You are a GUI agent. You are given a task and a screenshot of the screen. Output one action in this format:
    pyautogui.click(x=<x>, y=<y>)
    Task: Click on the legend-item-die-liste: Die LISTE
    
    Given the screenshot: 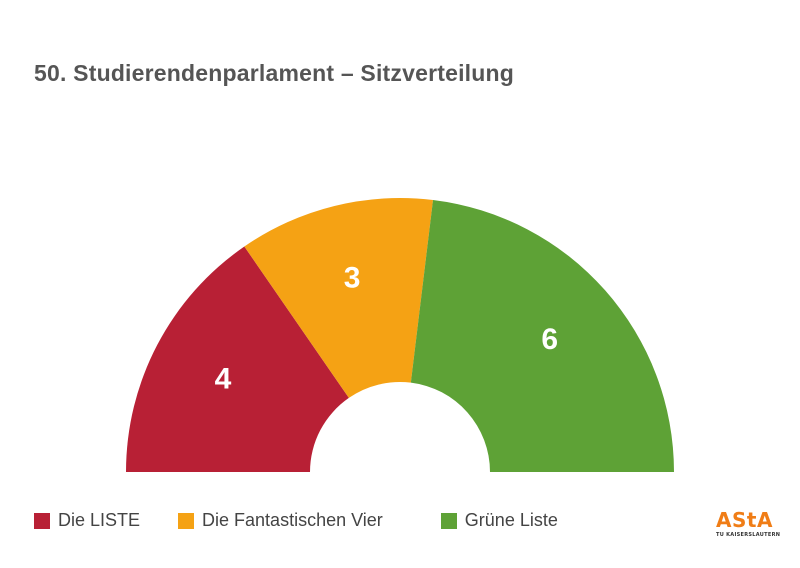 What is the action you would take?
    pyautogui.click(x=87, y=520)
    